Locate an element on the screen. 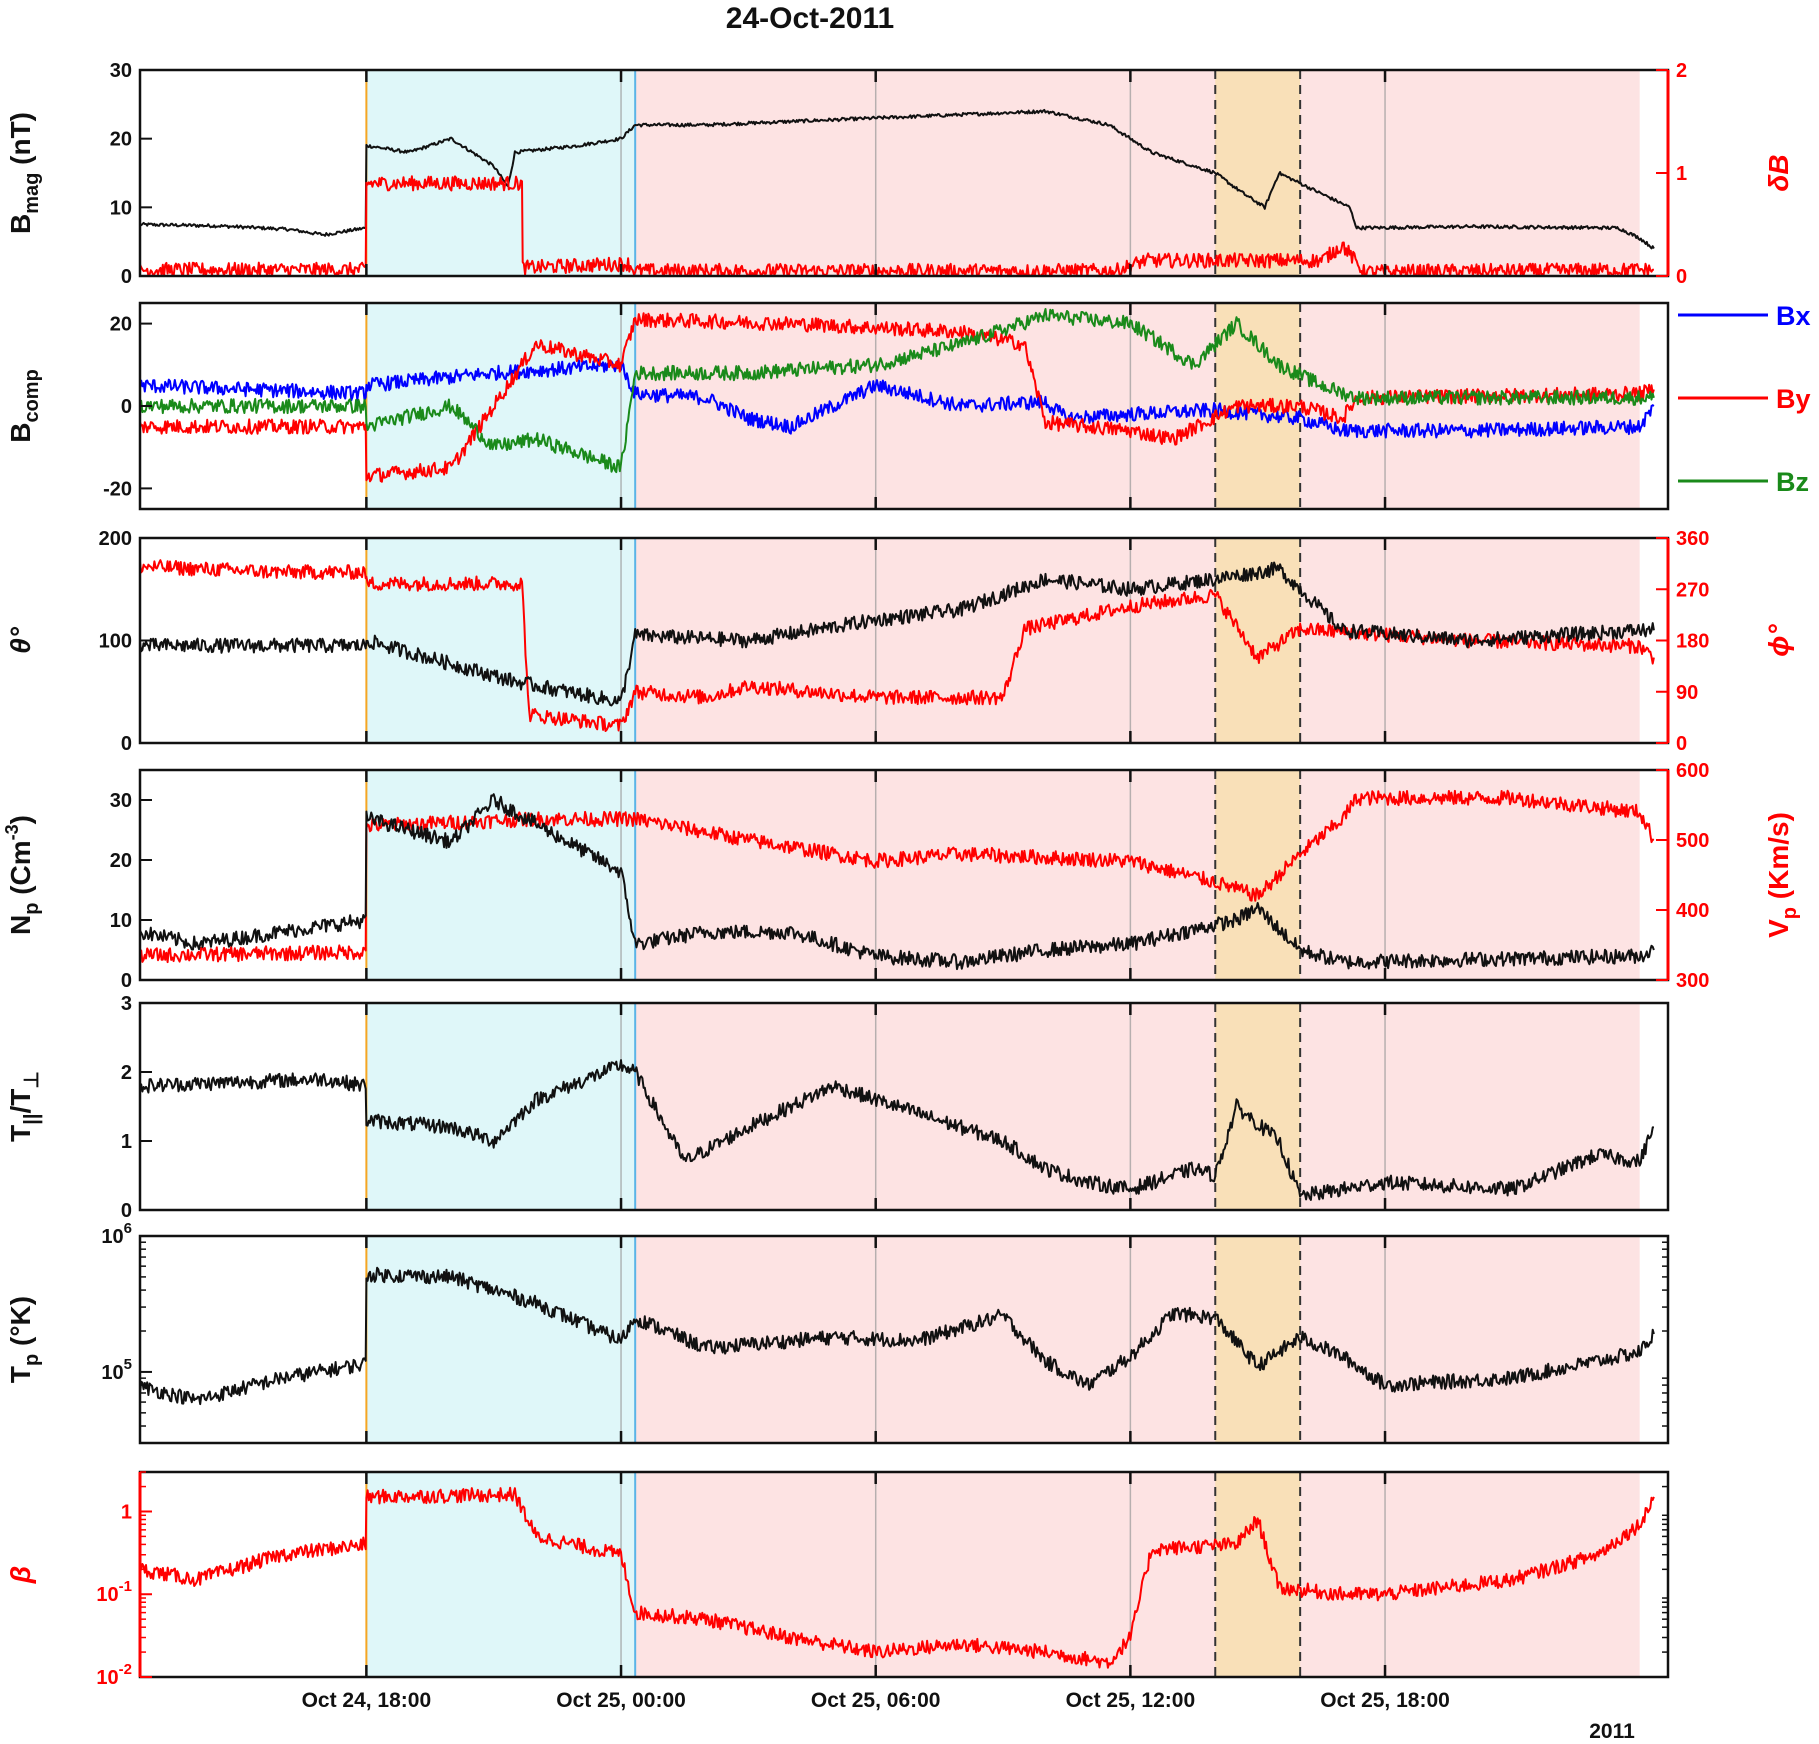  tick-label: 600 is located at coordinates (1692, 771).